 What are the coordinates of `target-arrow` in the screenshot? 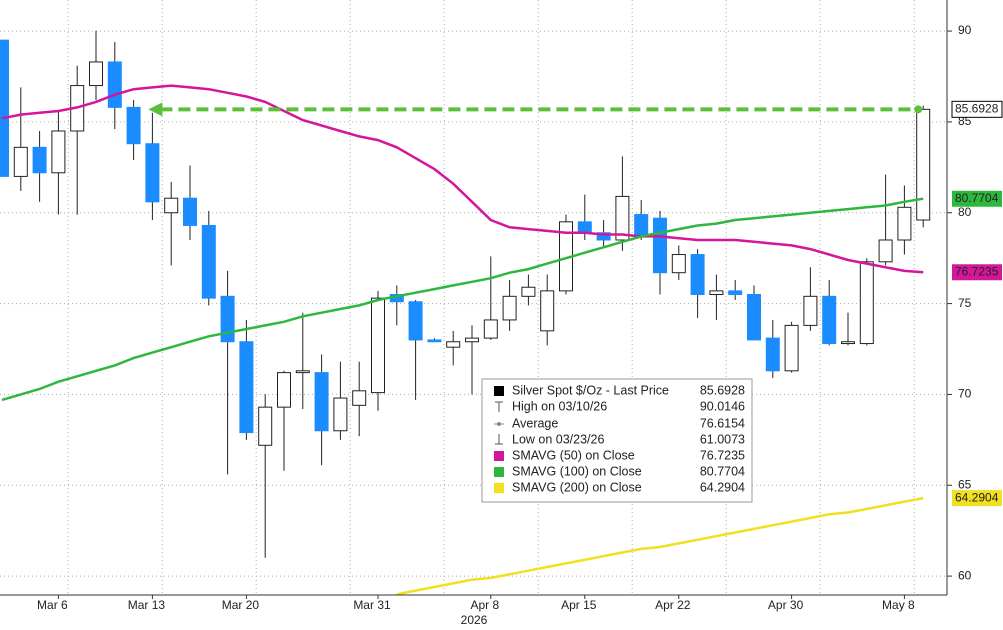 It's located at (155, 109).